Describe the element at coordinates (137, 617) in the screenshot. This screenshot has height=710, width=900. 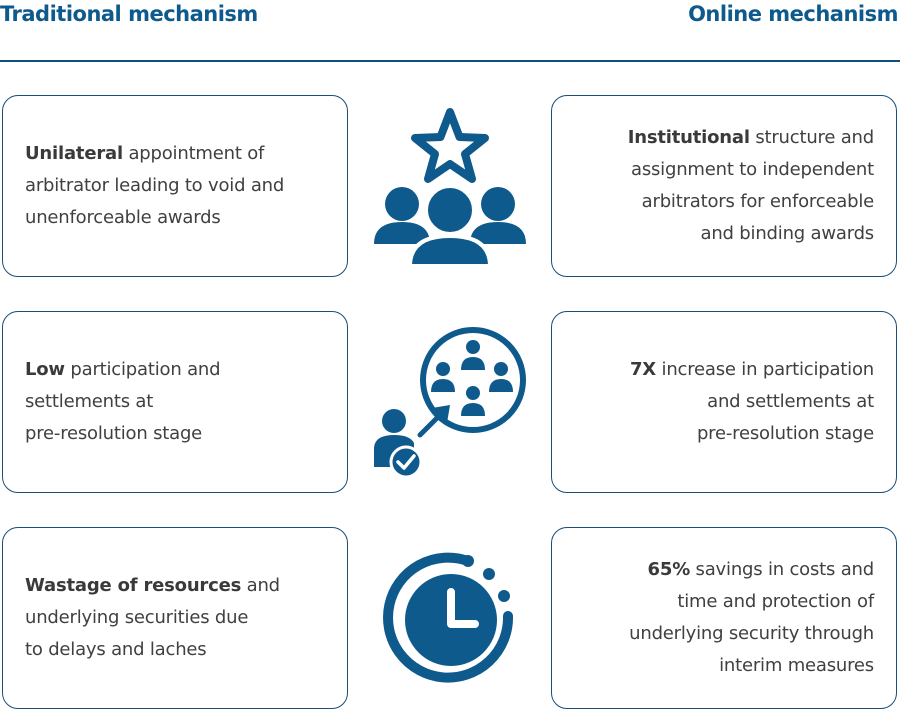
I see `card-line: underlying securities due` at that location.